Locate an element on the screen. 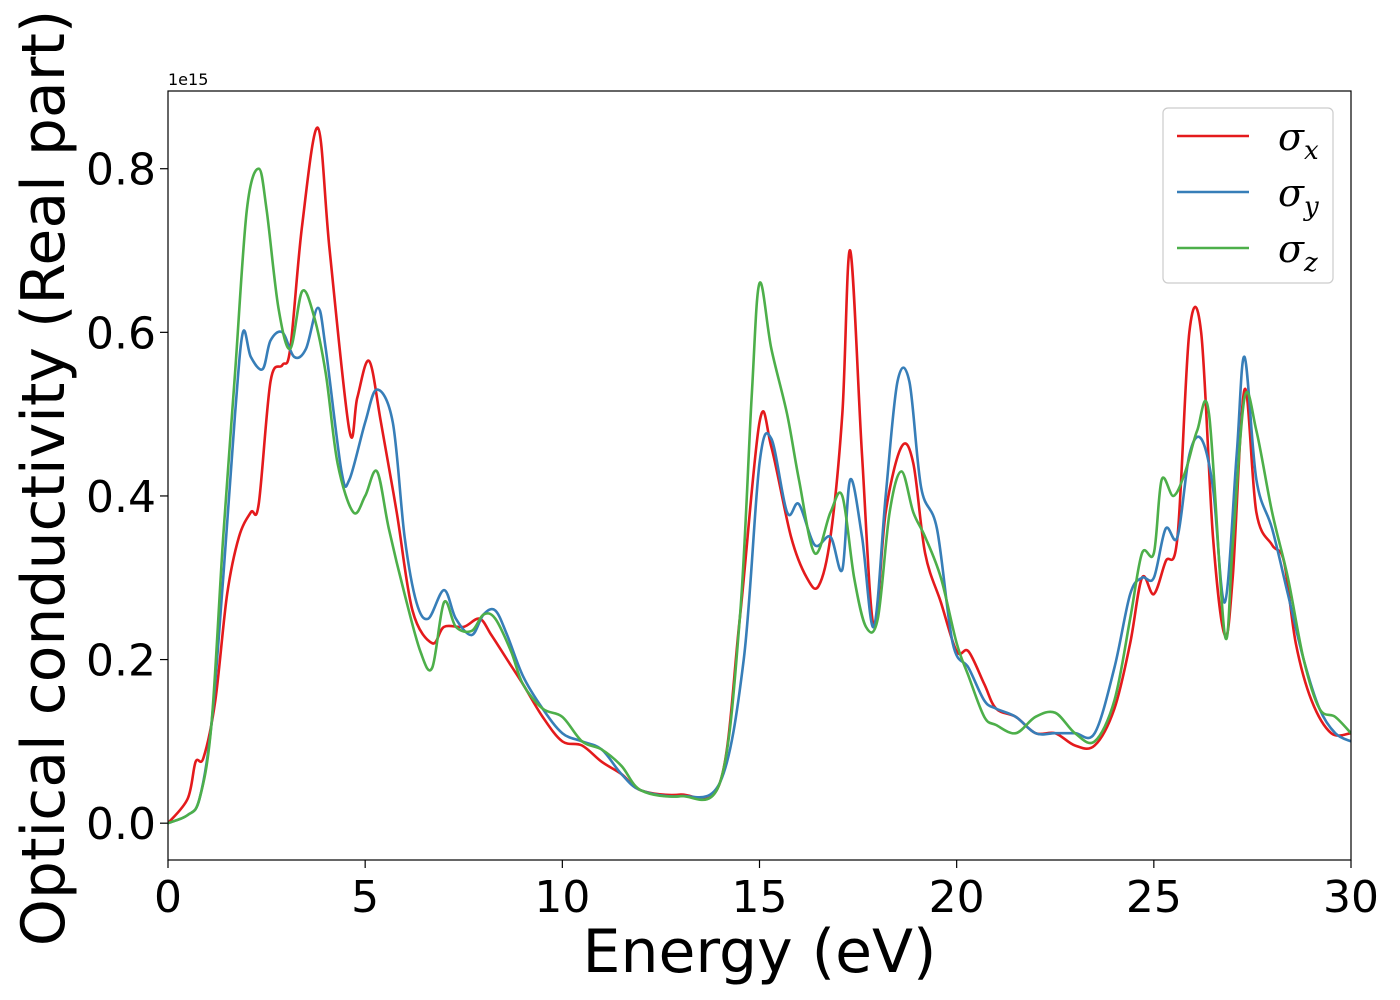  y-tick-label: 0.2 is located at coordinates (121, 661).